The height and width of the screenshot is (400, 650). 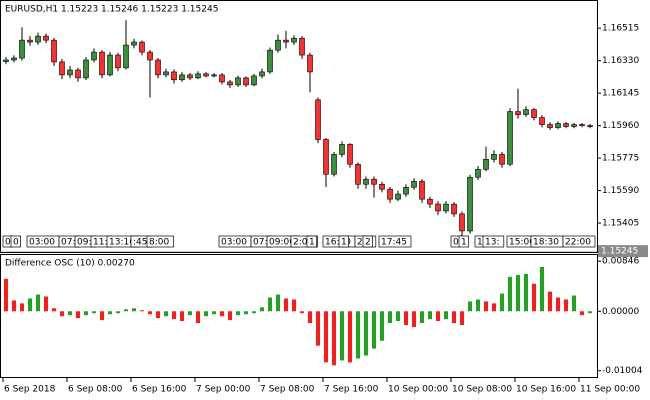 What do you see at coordinates (610, 390) in the screenshot?
I see `x-tick-label: 11 Sep 00:00` at bounding box center [610, 390].